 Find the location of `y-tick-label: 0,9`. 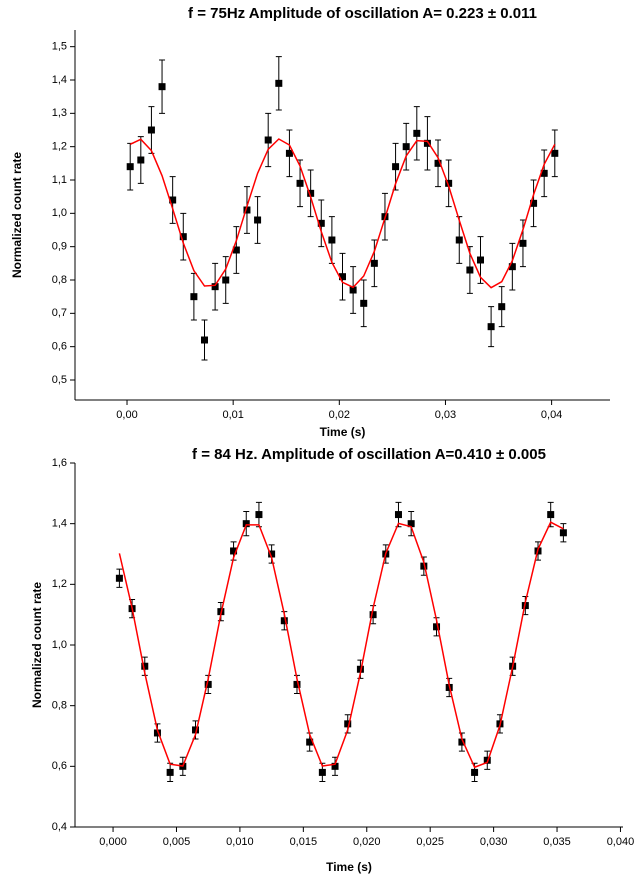

y-tick-label: 0,9 is located at coordinates (59, 247).